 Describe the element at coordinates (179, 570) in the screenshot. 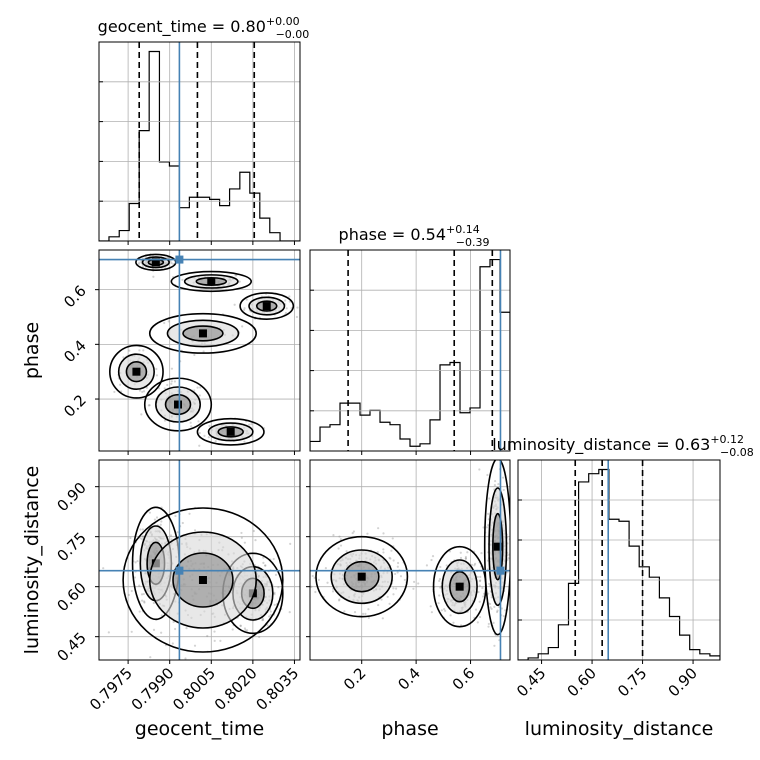

I see `truth-marker` at that location.